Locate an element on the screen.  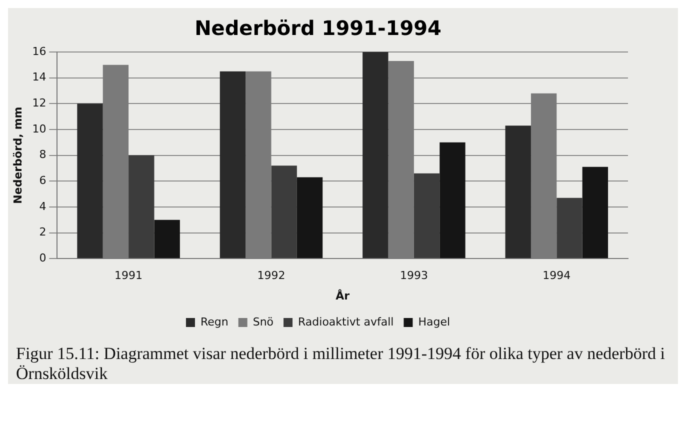
legend-label: Snö is located at coordinates (263, 321).